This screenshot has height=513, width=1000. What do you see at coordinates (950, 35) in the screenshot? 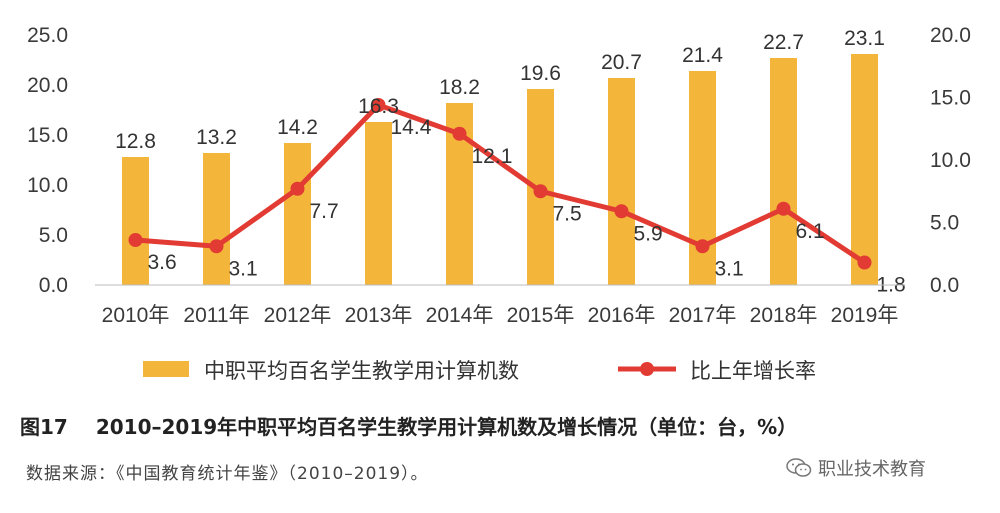
I see `right-tick-label: 20.0` at bounding box center [950, 35].